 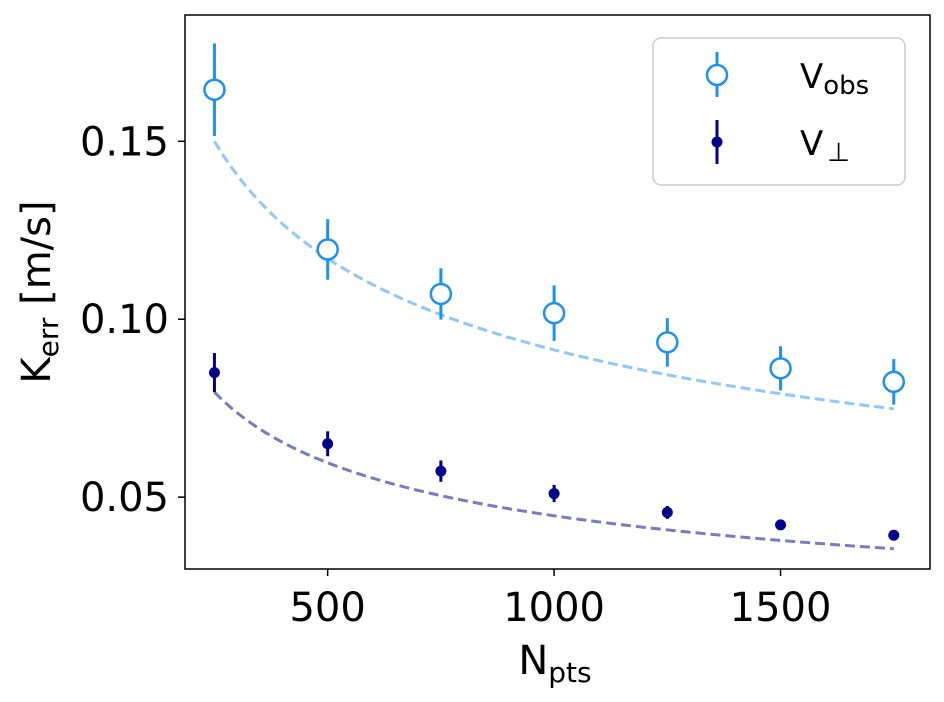 What do you see at coordinates (569, 672) in the screenshot?
I see `x-axis-label-sub: pts` at bounding box center [569, 672].